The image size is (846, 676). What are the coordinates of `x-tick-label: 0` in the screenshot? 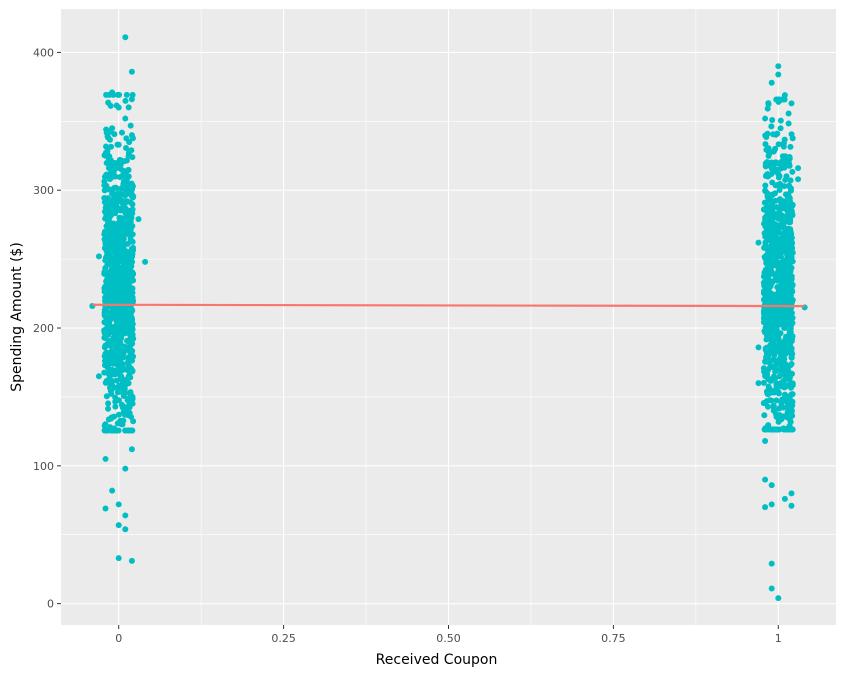 It's located at (118, 638).